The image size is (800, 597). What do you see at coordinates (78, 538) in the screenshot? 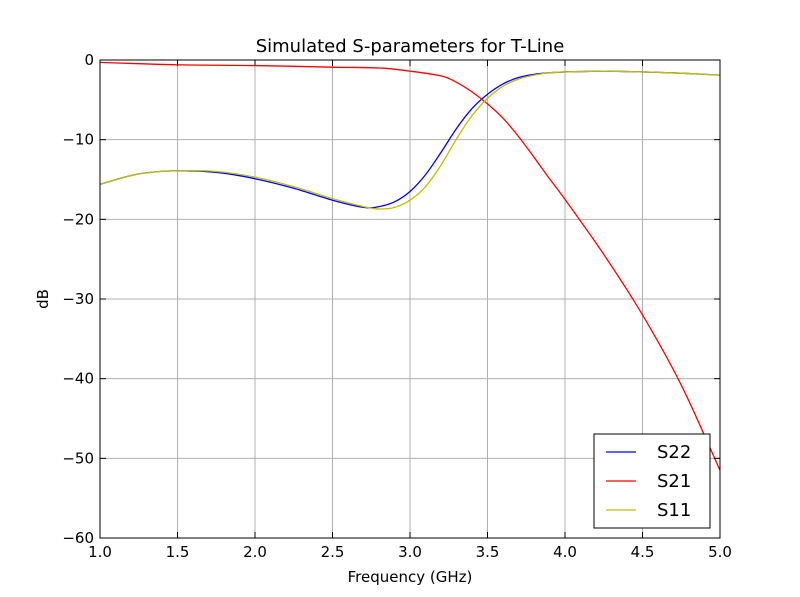
I see `y-tick-label: −60` at bounding box center [78, 538].